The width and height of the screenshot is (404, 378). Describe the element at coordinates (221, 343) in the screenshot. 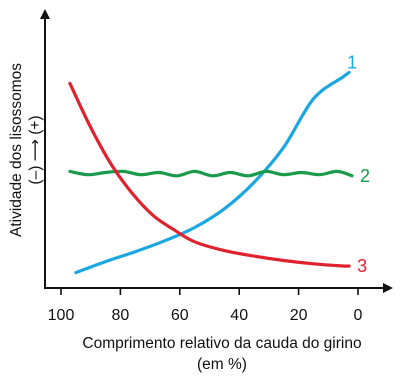

I see `x-axis-title-line1: Comprimento relativo da cauda do girino` at that location.